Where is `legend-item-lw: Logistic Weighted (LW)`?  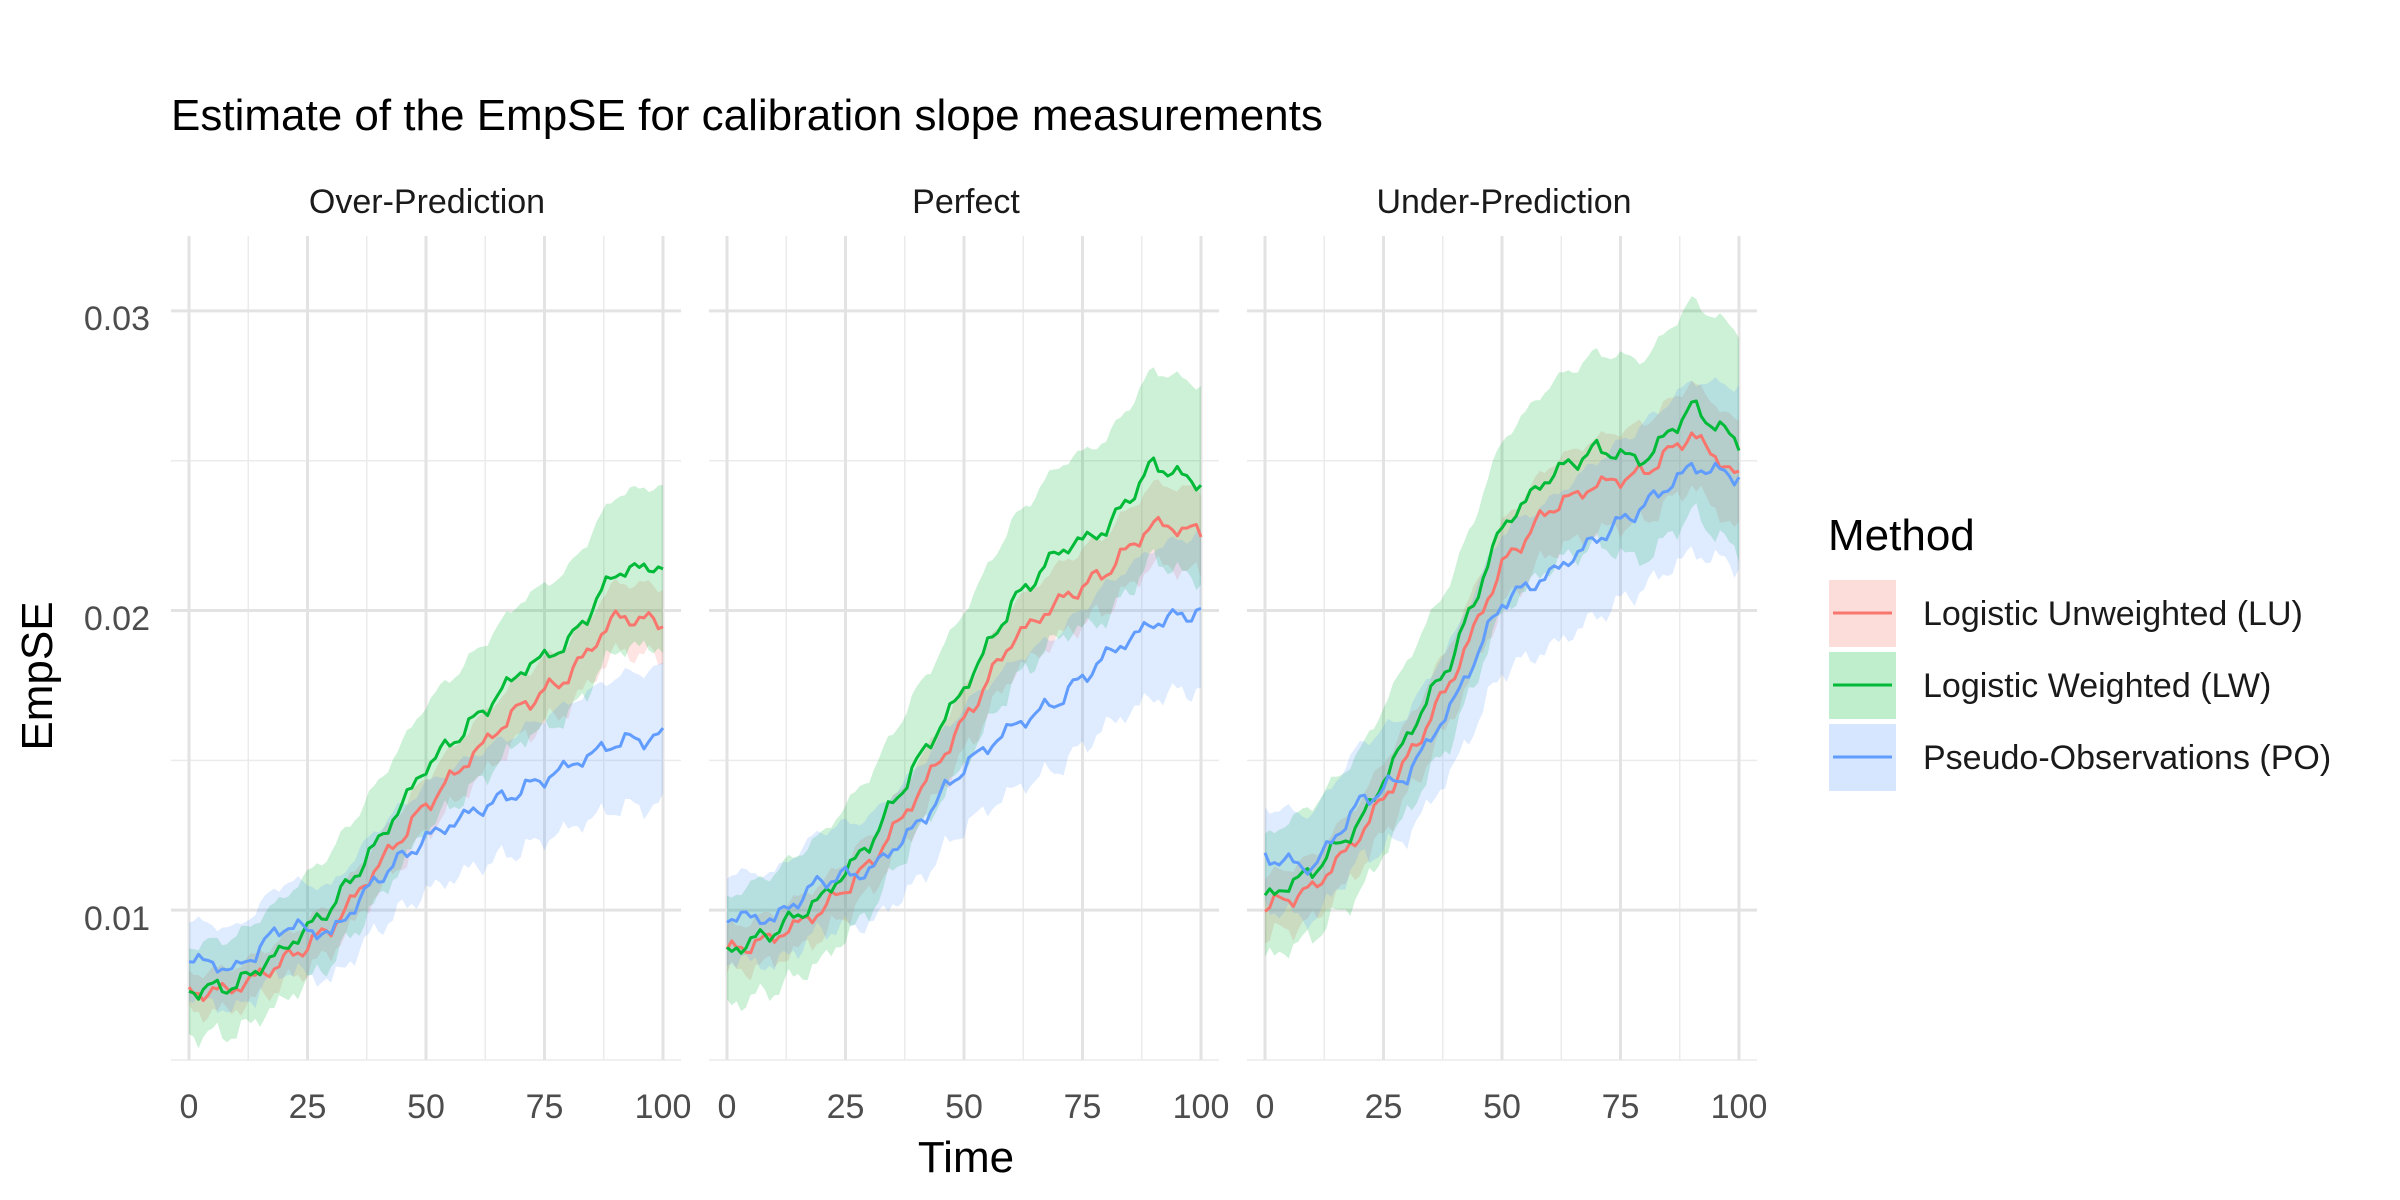
legend-item-lw: Logistic Weighted (LW) is located at coordinates (2050, 685).